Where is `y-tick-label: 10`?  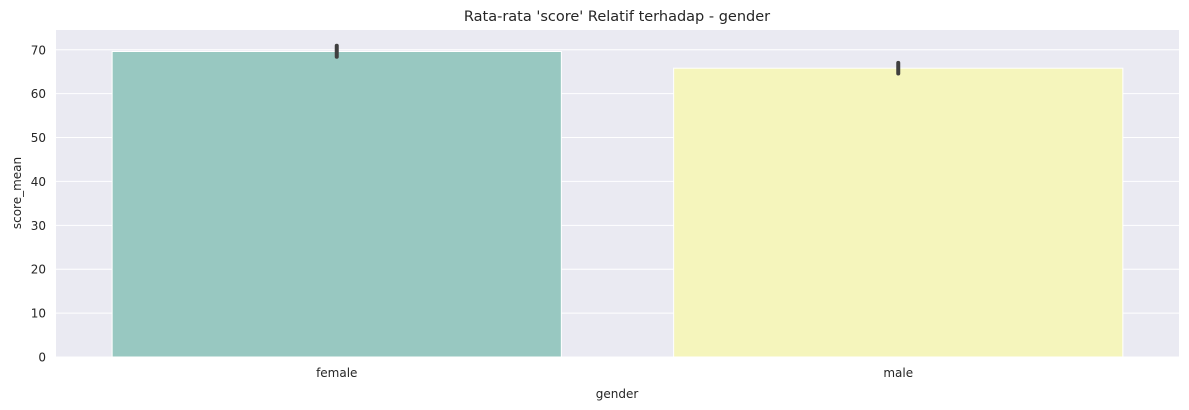 y-tick-label: 10 is located at coordinates (38, 314).